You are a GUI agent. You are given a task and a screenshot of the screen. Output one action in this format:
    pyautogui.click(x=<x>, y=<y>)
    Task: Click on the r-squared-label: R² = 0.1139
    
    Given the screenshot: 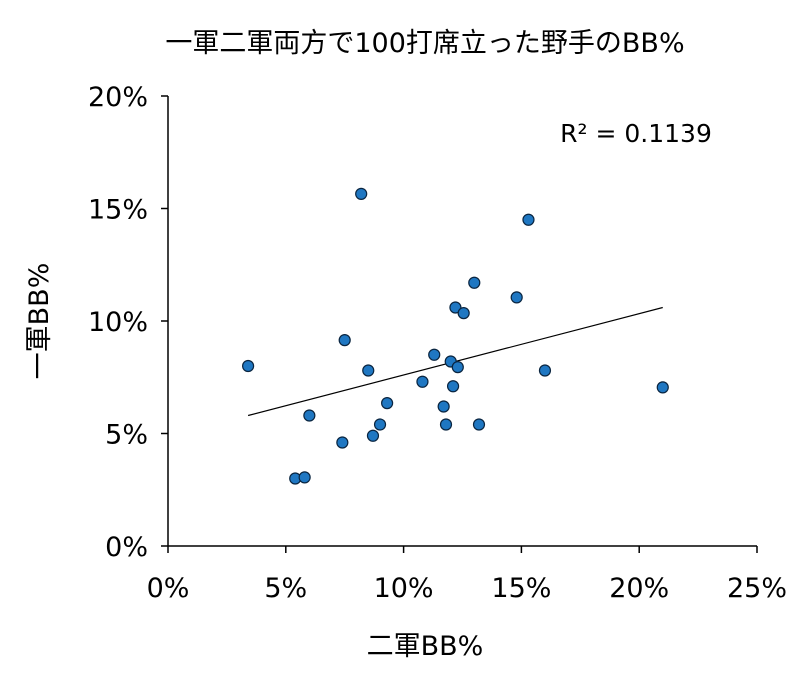 What is the action you would take?
    pyautogui.click(x=636, y=133)
    